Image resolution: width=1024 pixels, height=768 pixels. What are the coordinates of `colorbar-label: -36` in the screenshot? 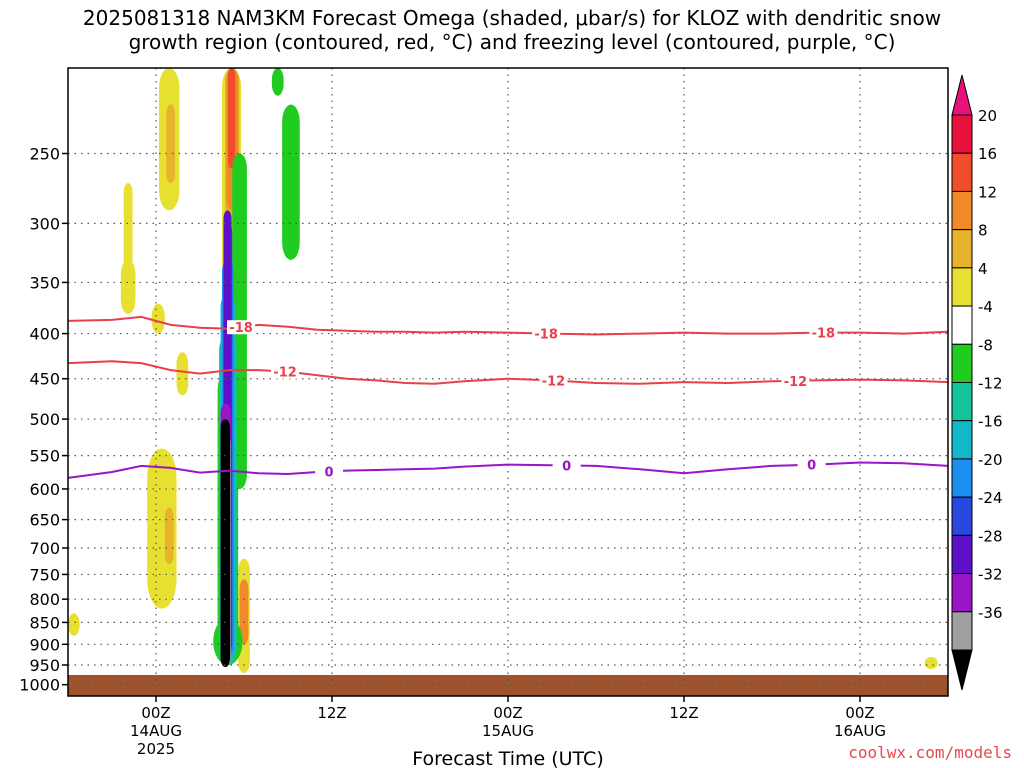 It's located at (990, 613).